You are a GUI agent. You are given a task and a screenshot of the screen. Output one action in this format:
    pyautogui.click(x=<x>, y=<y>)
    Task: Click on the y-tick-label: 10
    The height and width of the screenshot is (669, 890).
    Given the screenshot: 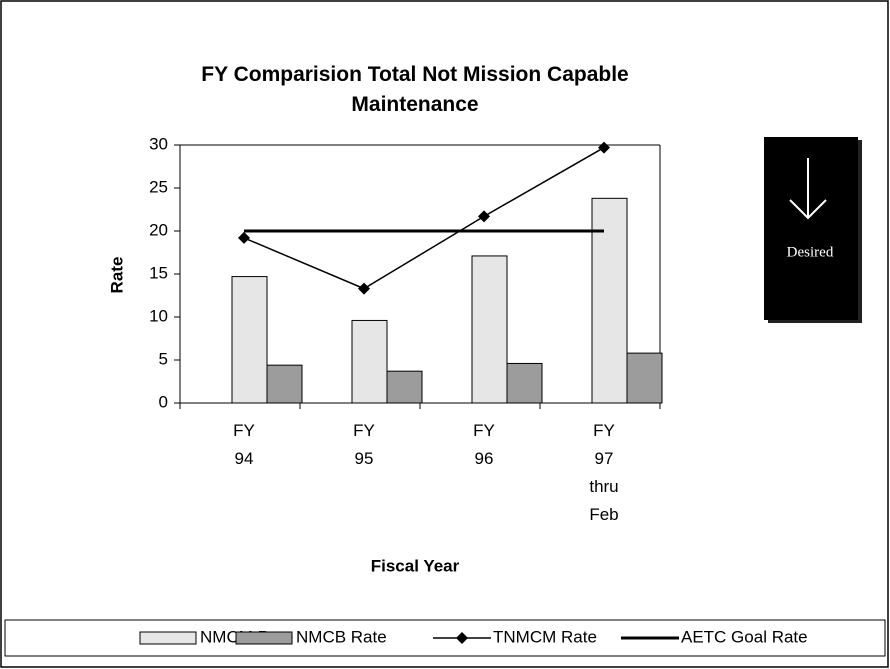 What is the action you would take?
    pyautogui.click(x=158, y=315)
    